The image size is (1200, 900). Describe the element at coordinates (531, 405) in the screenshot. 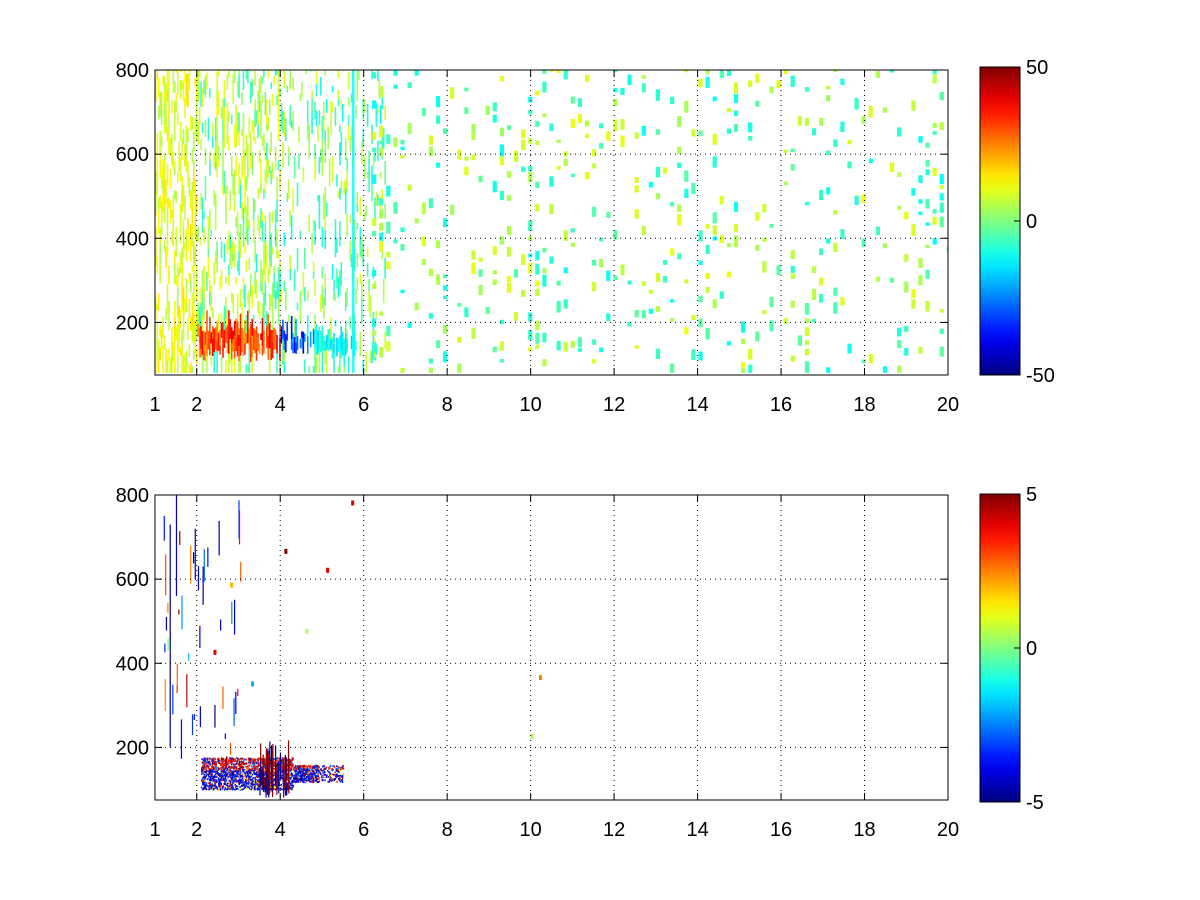

I see `x-tick-label: 10` at that location.